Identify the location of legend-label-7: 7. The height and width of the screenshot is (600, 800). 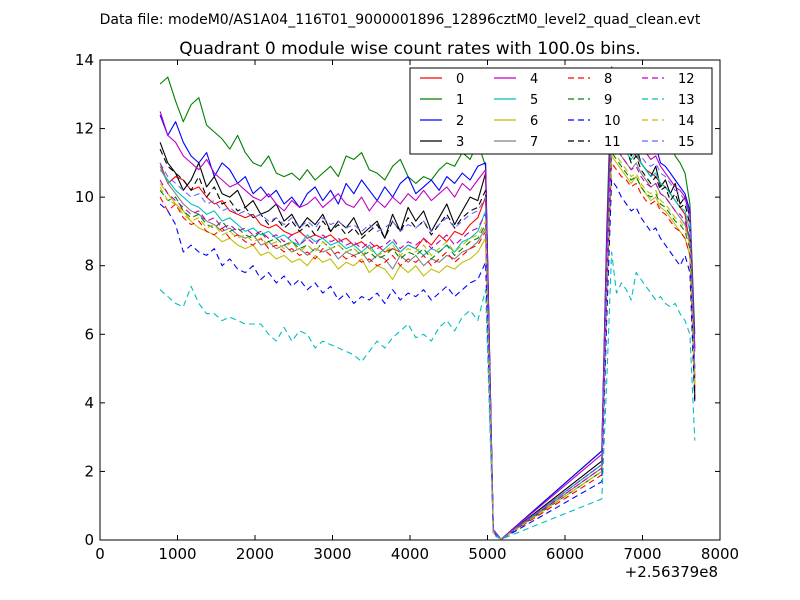
(534, 142).